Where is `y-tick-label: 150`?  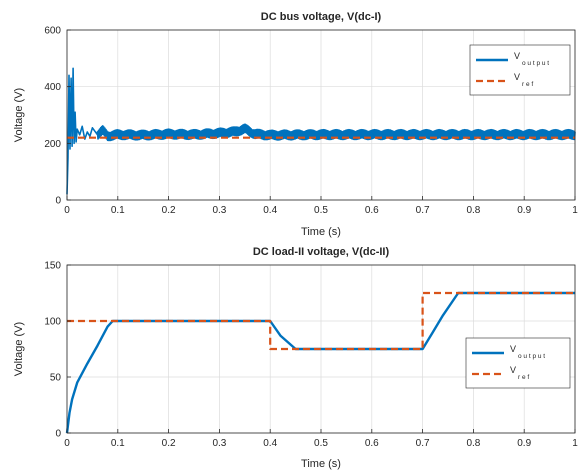 y-tick-label: 150 is located at coordinates (52, 266).